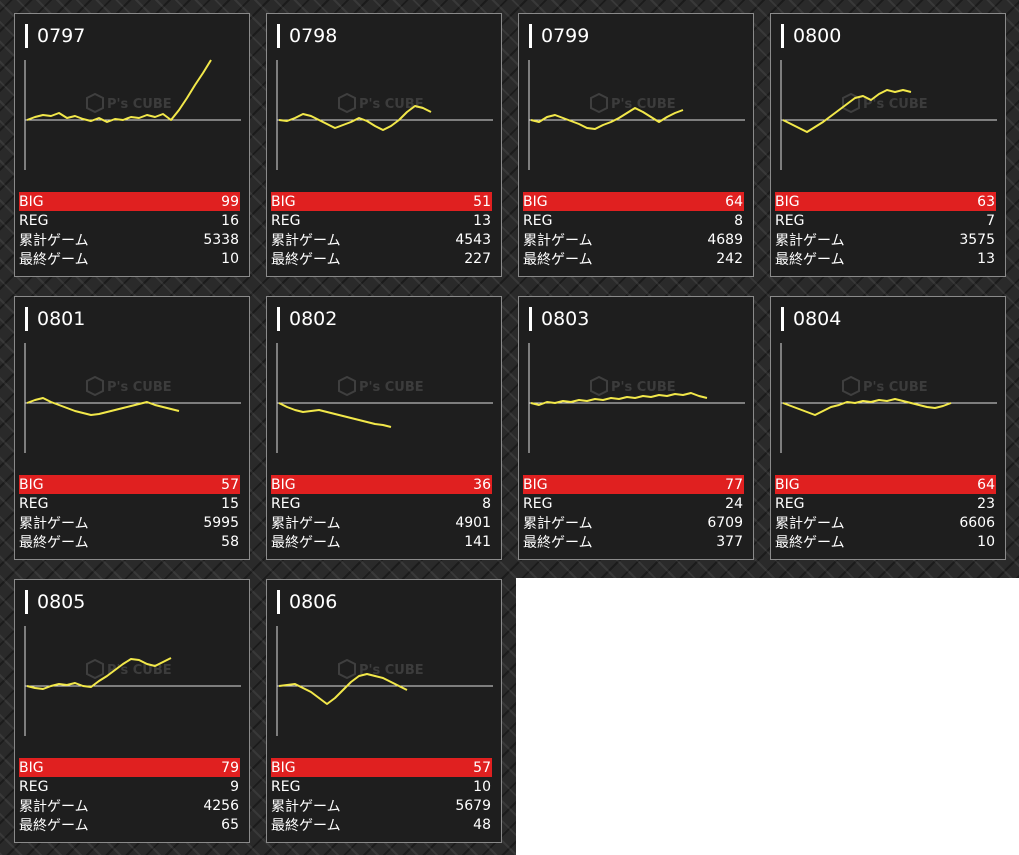 The width and height of the screenshot is (1019, 855). What do you see at coordinates (129, 767) in the screenshot?
I see `big-row: BIG 79` at bounding box center [129, 767].